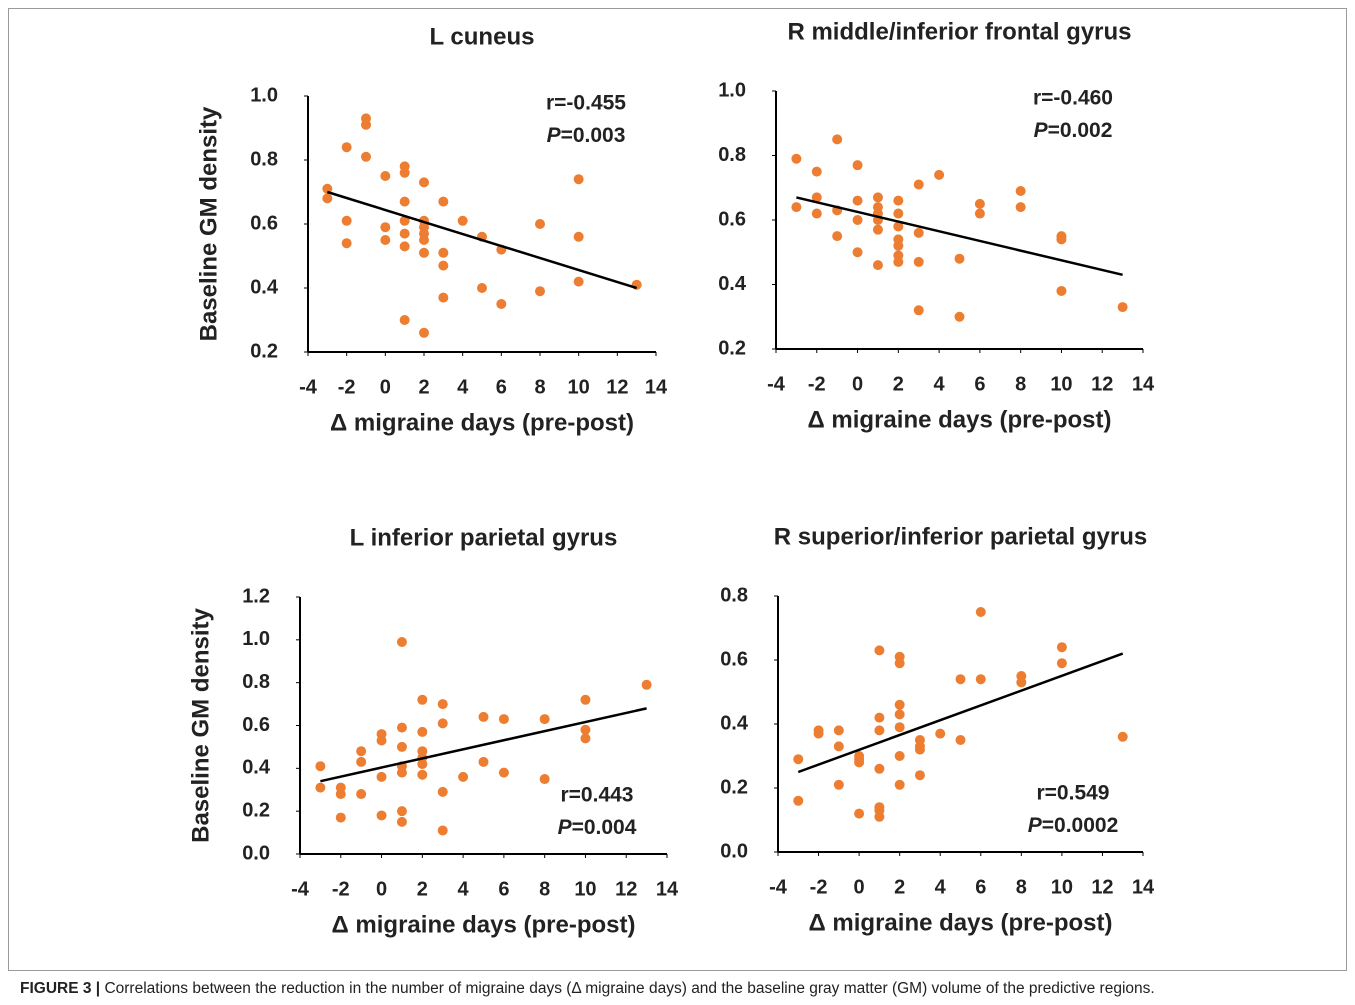 This screenshot has height=1005, width=1355. Describe the element at coordinates (593, 135) in the screenshot. I see `p-value: =0.003` at that location.